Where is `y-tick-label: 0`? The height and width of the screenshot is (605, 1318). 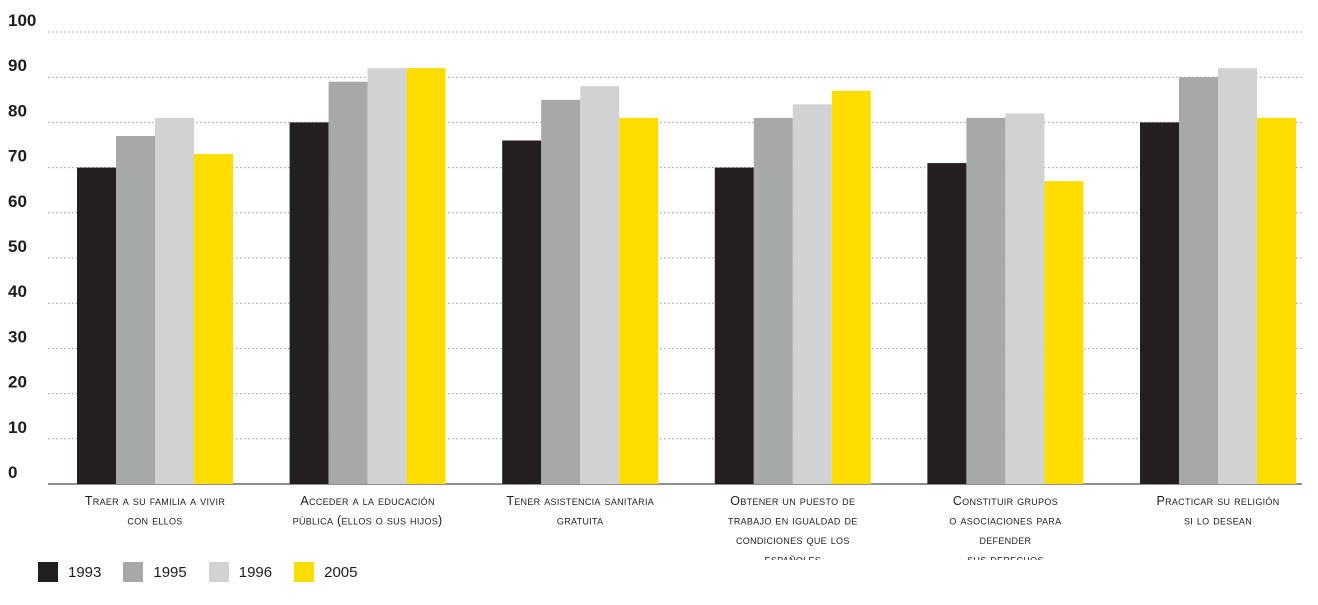 y-tick-label: 0 is located at coordinates (12, 472).